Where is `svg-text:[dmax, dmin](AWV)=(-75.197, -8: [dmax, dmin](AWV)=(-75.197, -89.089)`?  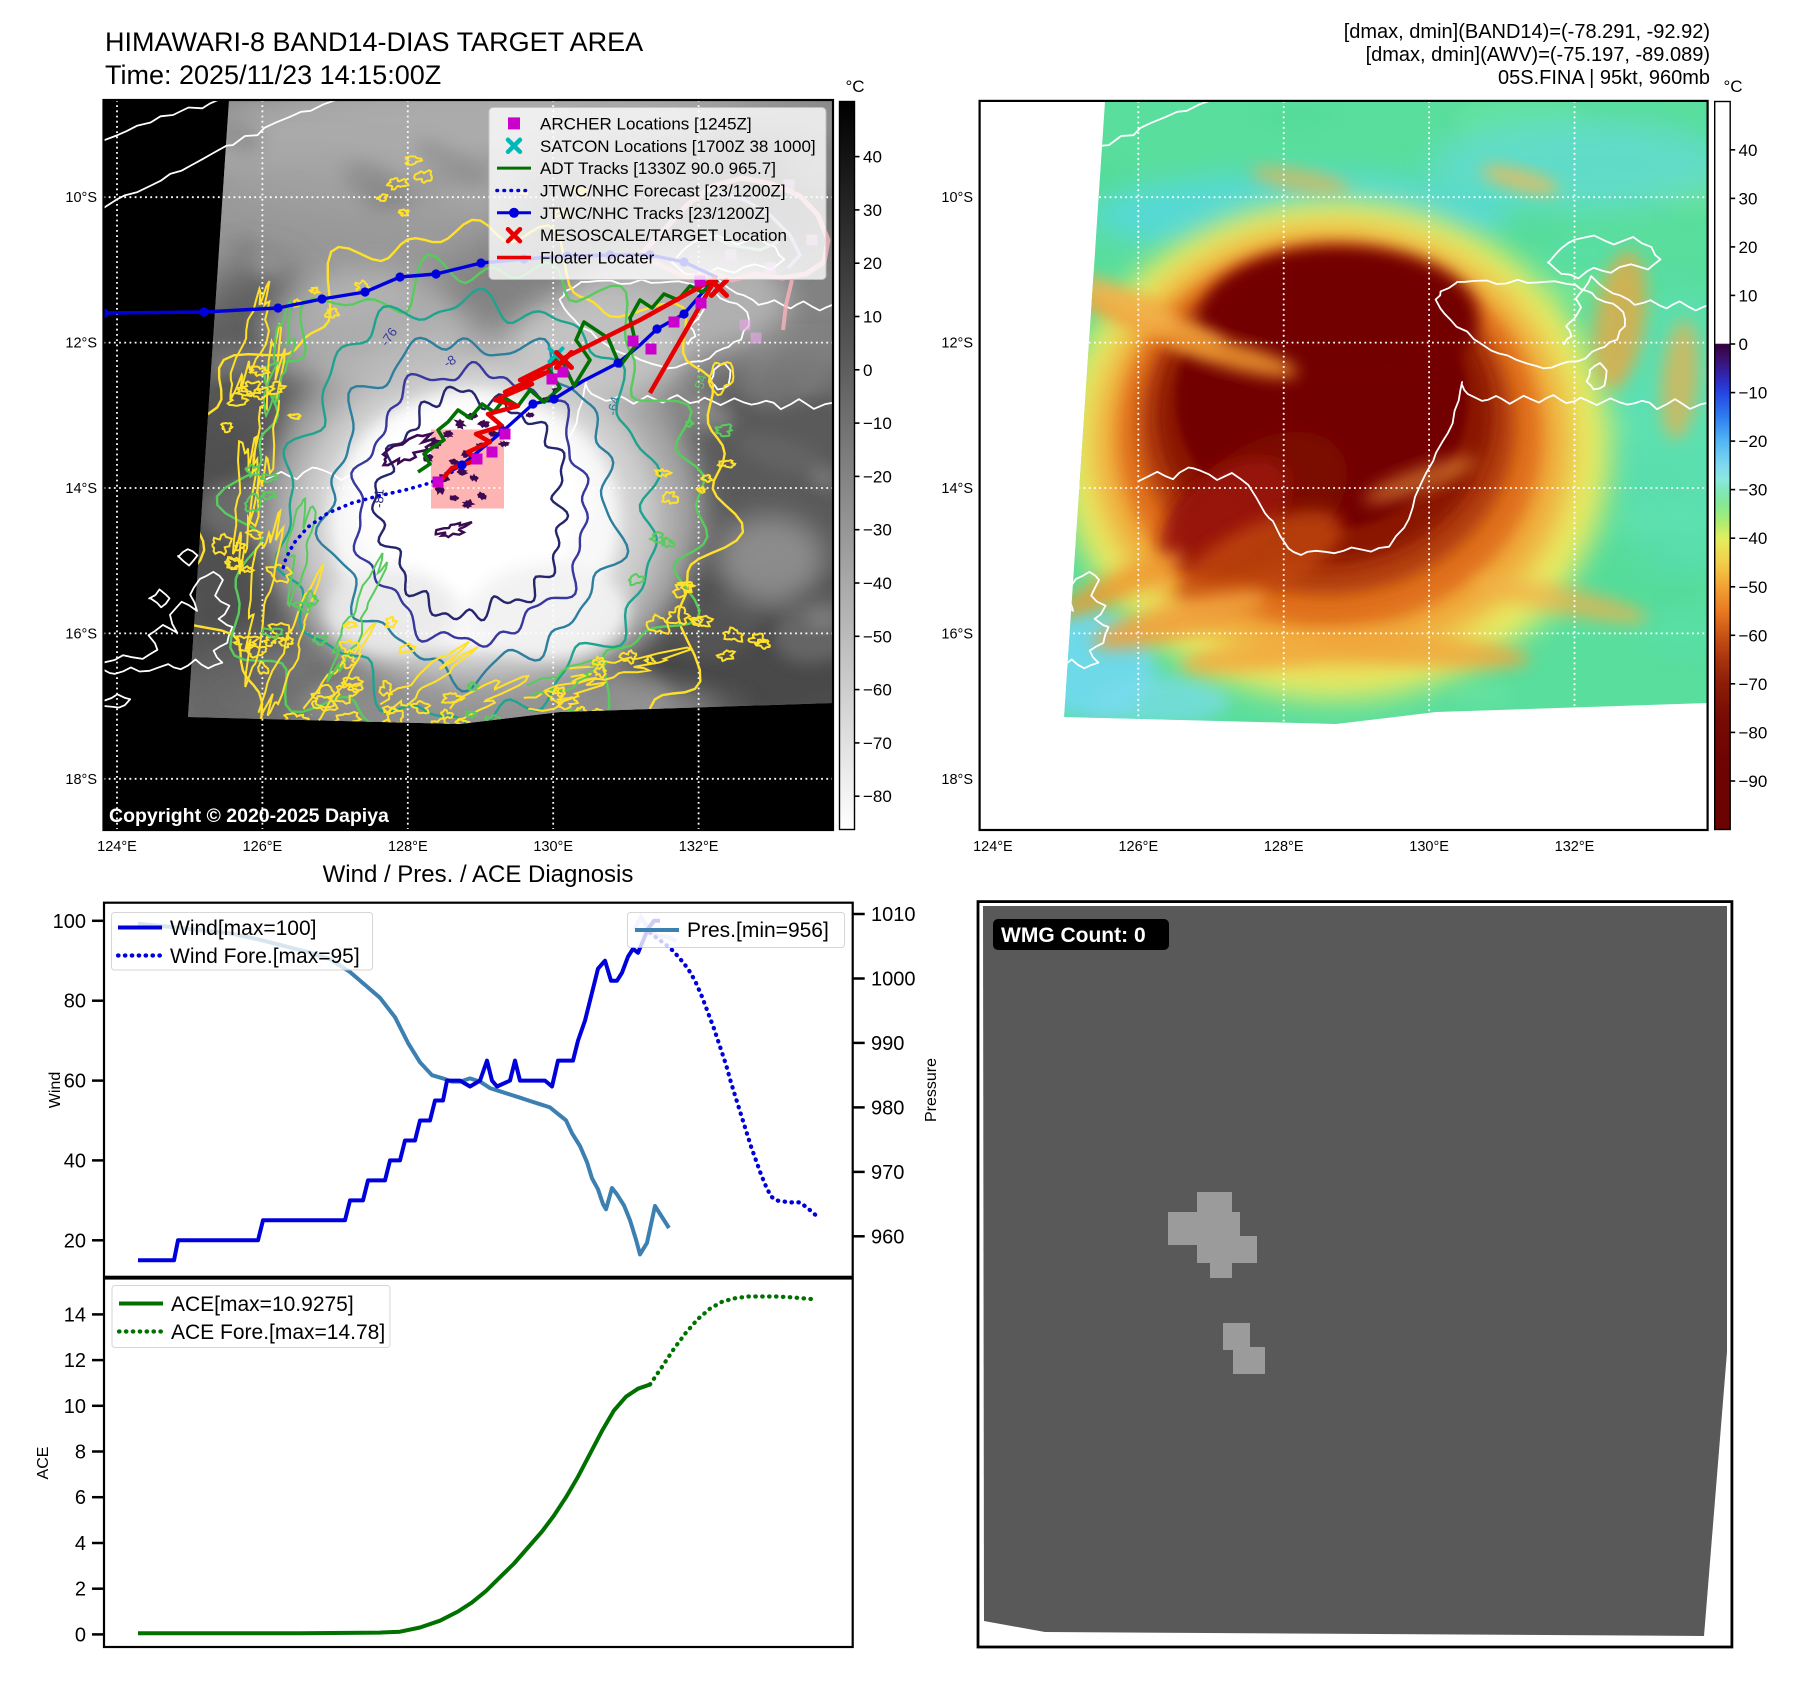 svg-text:[dmax, dmin](AWV)=(-75.197, -8: [dmax, dmin](AWV)=(-75.197, -89.089) is located at coordinates (1538, 55).